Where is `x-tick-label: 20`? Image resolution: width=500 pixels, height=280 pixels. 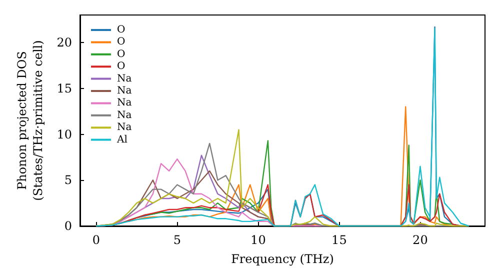 x-tick-label: 20 is located at coordinates (420, 240).